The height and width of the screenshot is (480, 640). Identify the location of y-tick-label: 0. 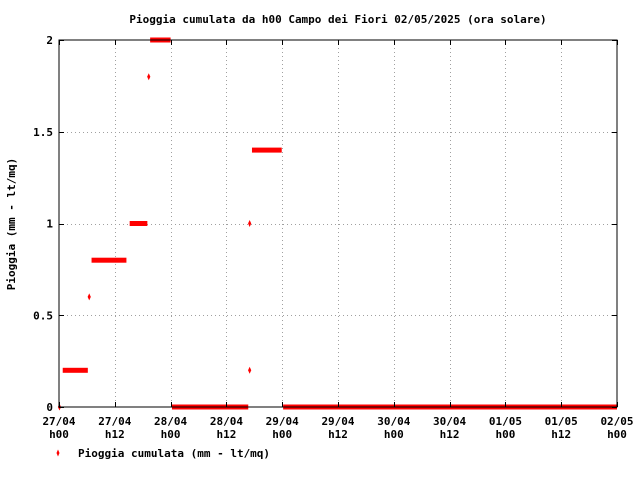
(49, 407).